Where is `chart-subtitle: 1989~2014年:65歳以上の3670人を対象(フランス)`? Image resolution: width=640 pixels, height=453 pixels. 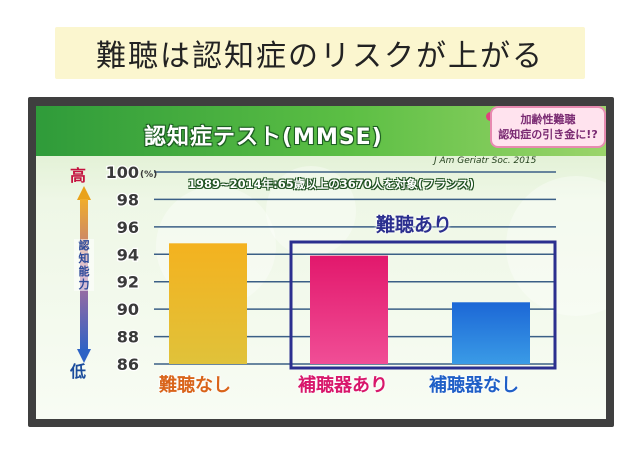 chart-subtitle: 1989~2014年:65歳以上の3670人を対象(フランス) is located at coordinates (331, 184).